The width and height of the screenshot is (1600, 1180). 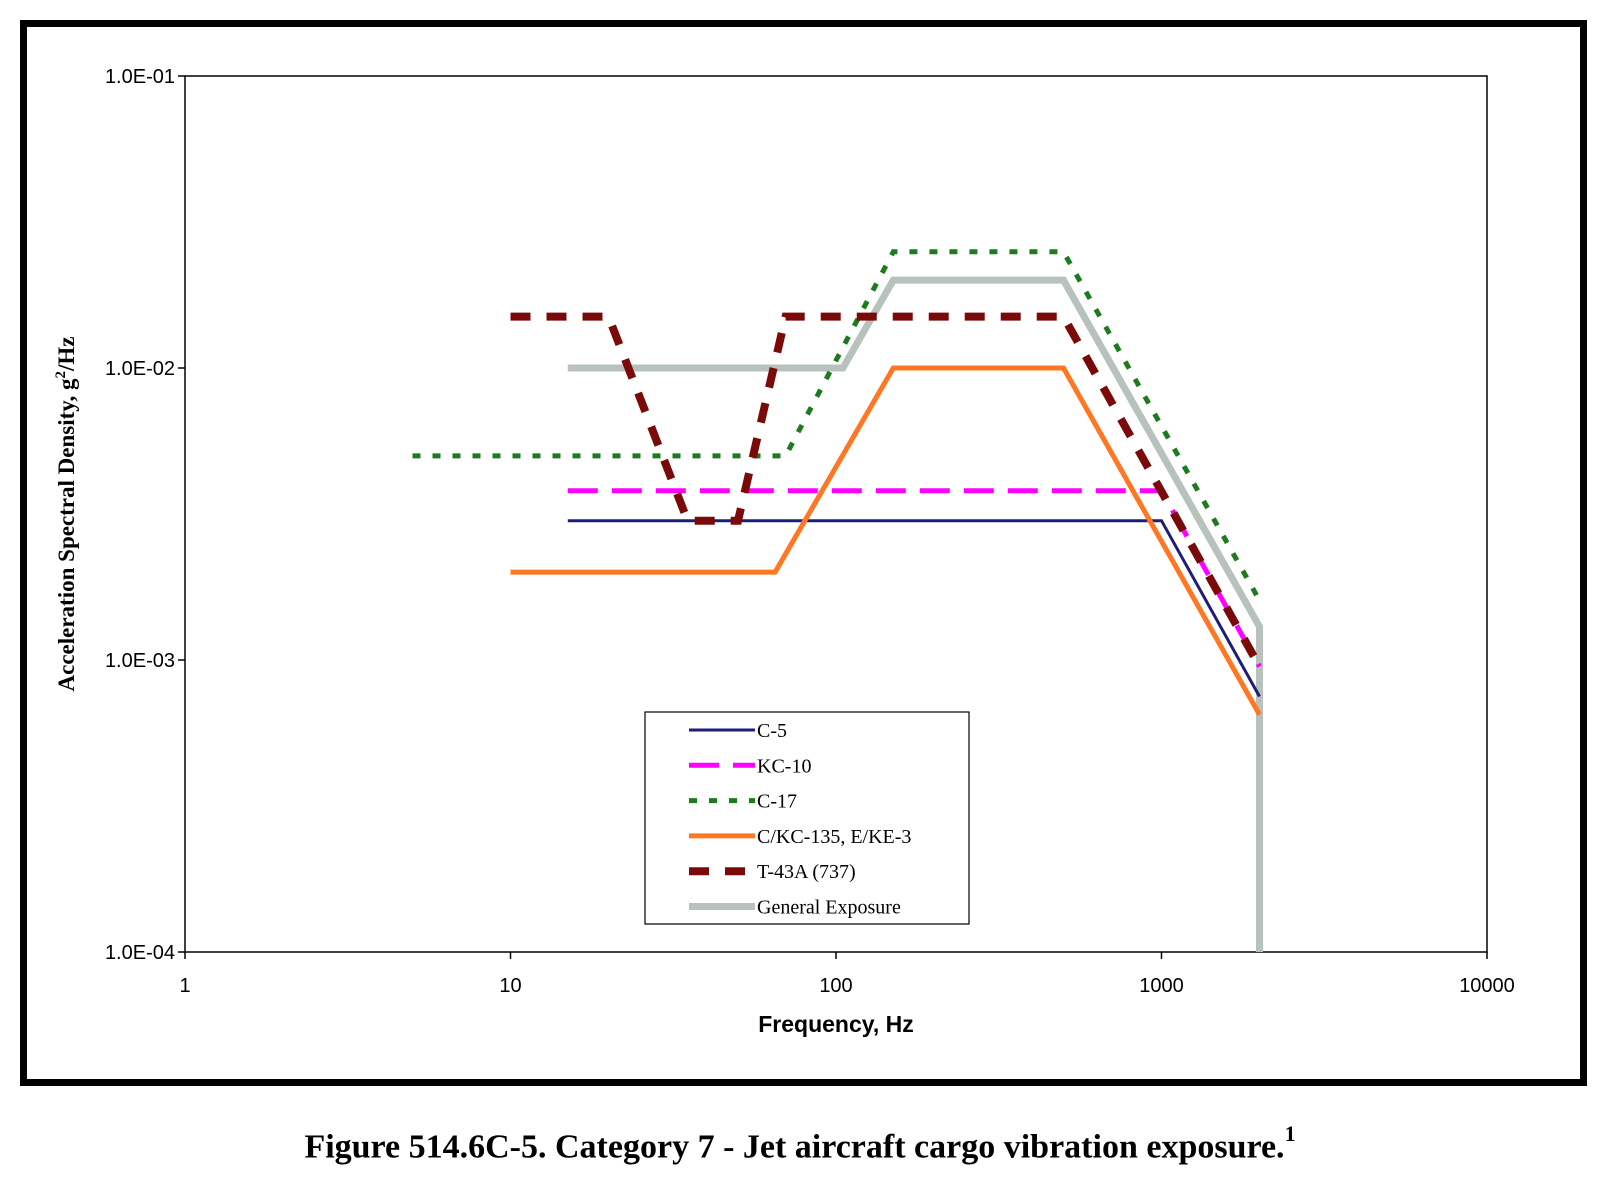 I want to click on x-tick-label: 1000, so click(x=1161, y=986).